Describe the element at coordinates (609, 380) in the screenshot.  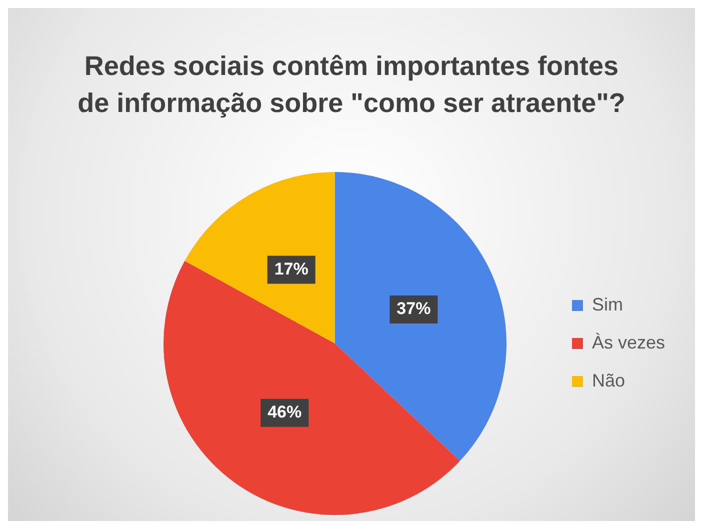
I see `legend-label: Não` at that location.